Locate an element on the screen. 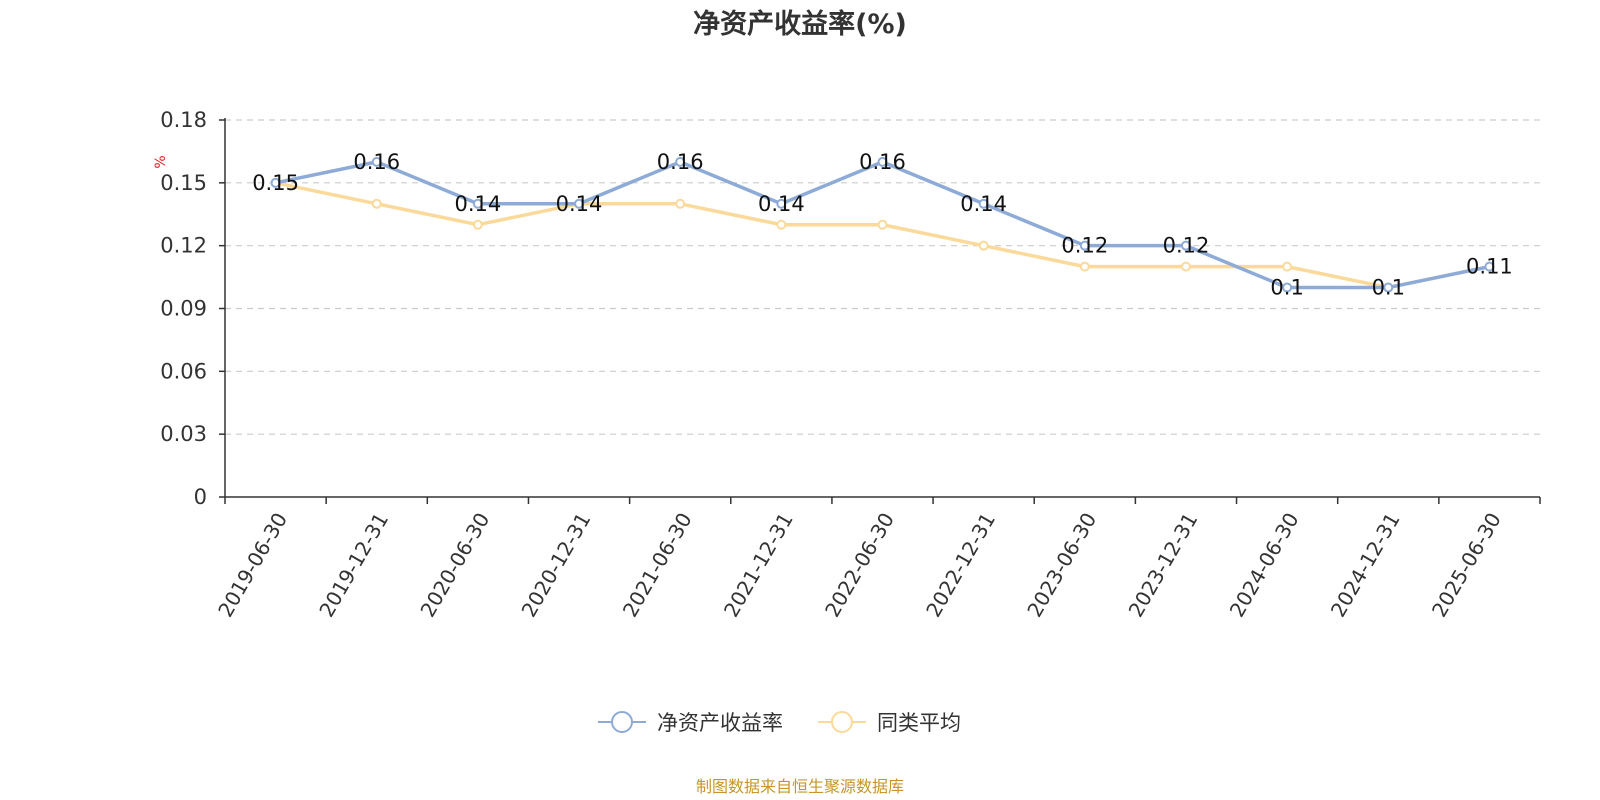 Image resolution: width=1600 pixels, height=800 pixels. legend-label: 净资产收益率 is located at coordinates (720, 723).